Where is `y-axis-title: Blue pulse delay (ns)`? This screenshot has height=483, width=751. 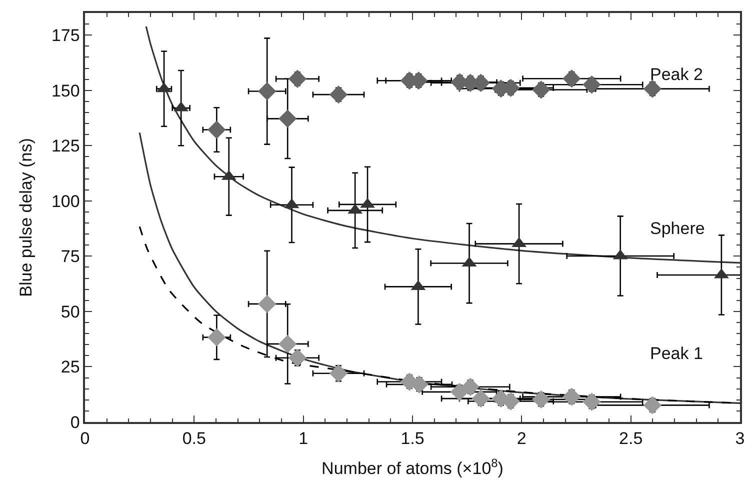
y-axis-title: Blue pulse delay (ns) is located at coordinates (26, 217).